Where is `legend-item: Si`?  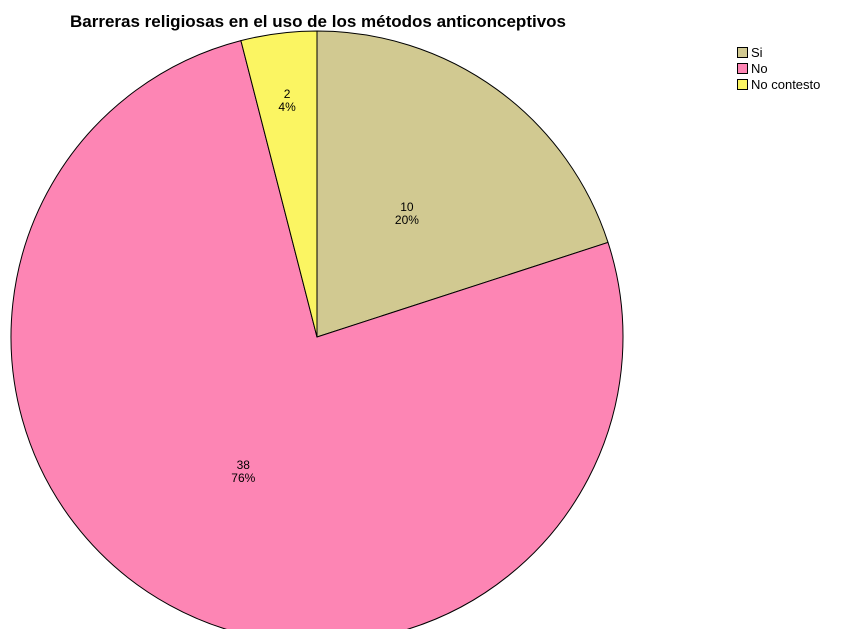 legend-item: Si is located at coordinates (778, 52).